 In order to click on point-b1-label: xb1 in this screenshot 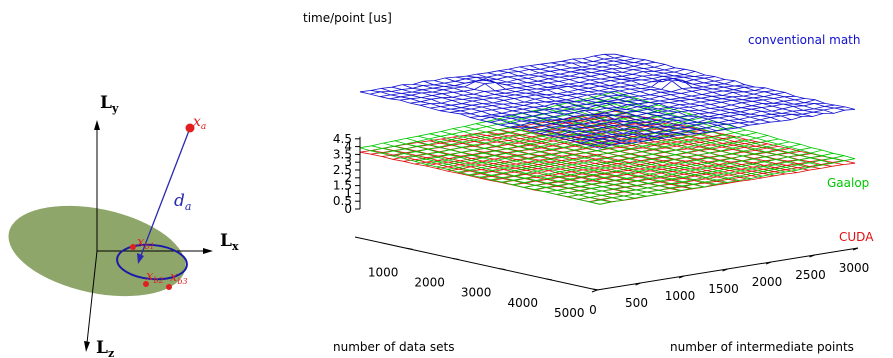, I will do `click(146, 243)`.